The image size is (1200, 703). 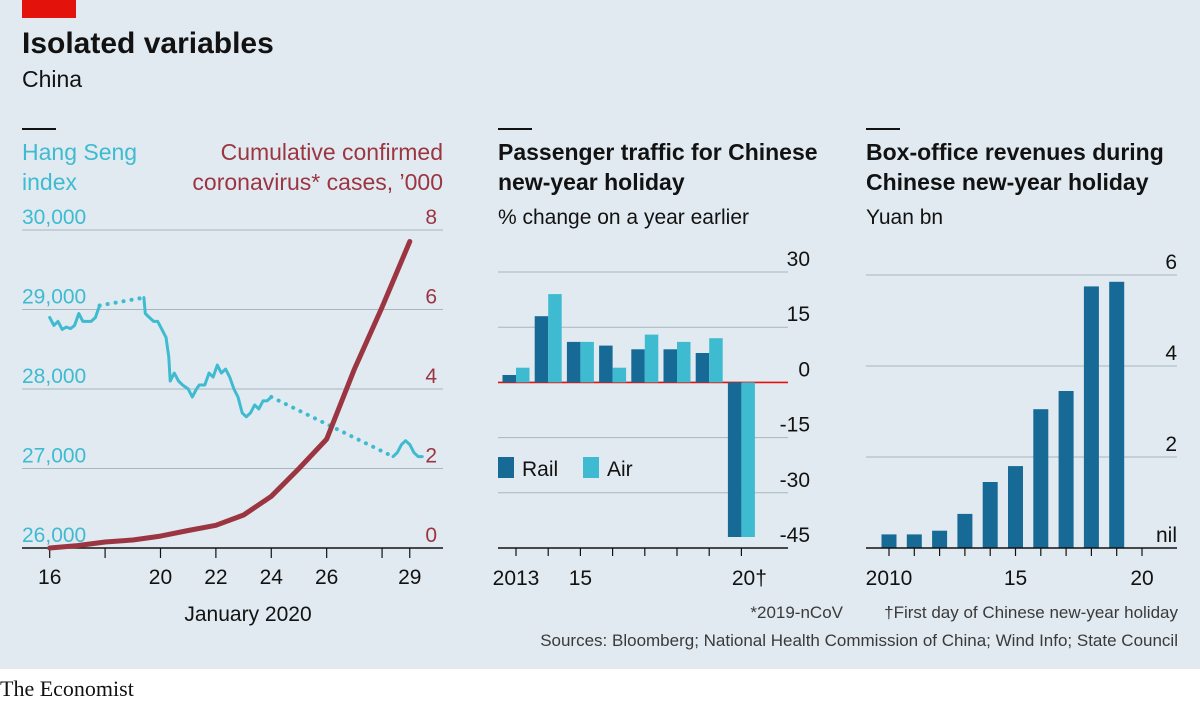 What do you see at coordinates (628, 415) in the screenshot?
I see `chart2-bars` at bounding box center [628, 415].